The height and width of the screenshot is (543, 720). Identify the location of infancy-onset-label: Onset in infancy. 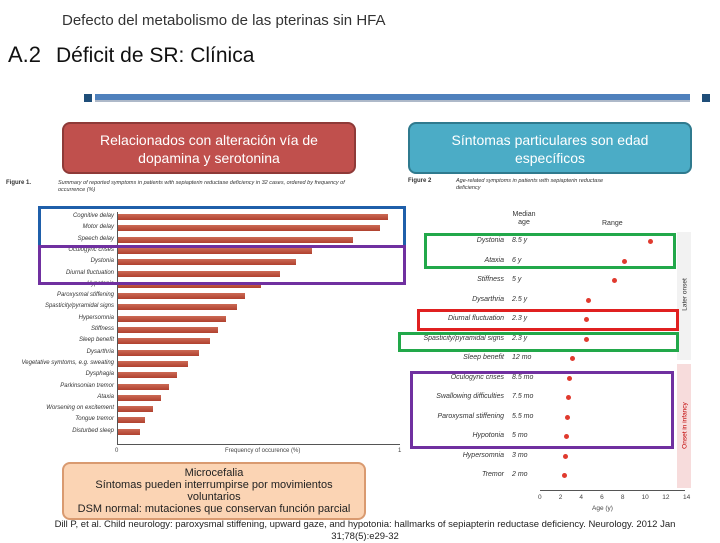
(685, 425).